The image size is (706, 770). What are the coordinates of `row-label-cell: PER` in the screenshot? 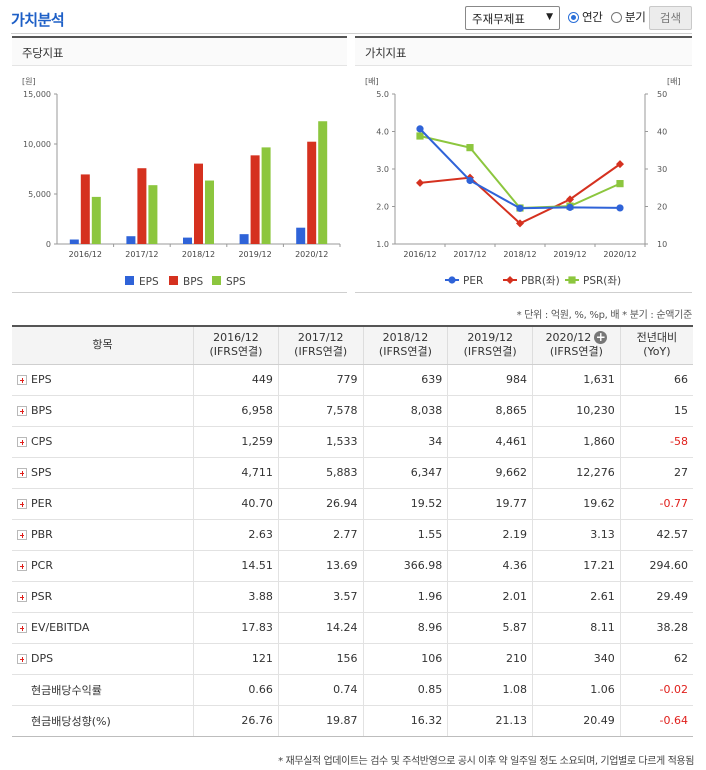 It's located at (103, 504).